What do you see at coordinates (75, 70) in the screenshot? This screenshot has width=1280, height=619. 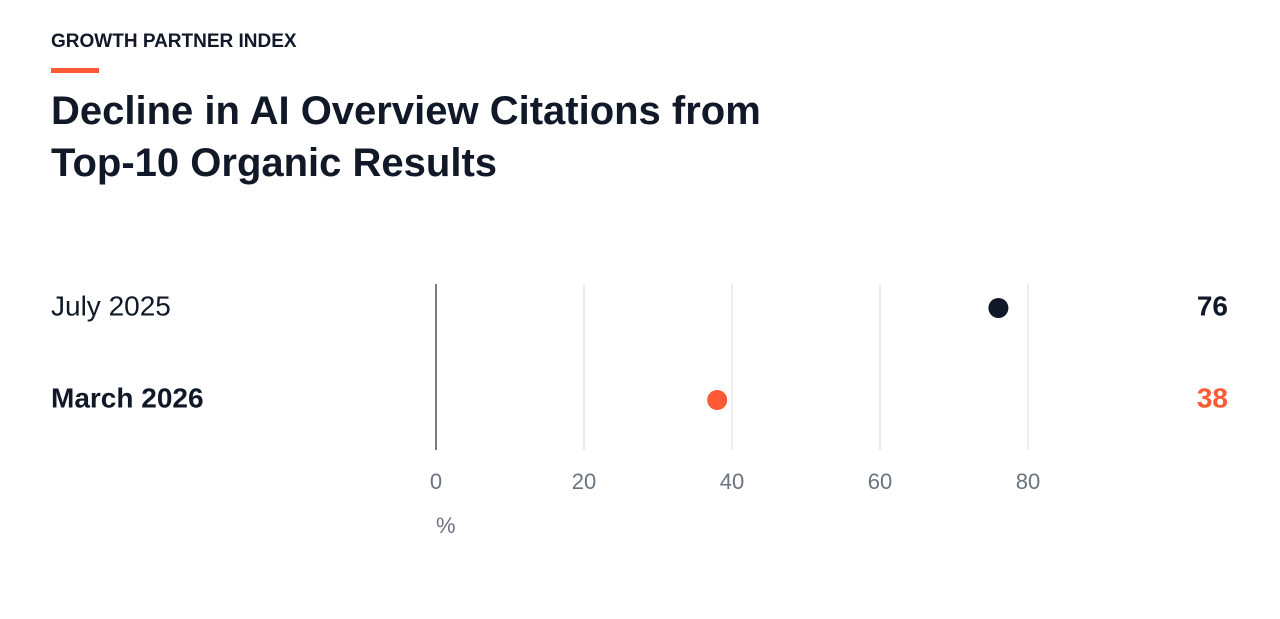 I see `accent-bar` at bounding box center [75, 70].